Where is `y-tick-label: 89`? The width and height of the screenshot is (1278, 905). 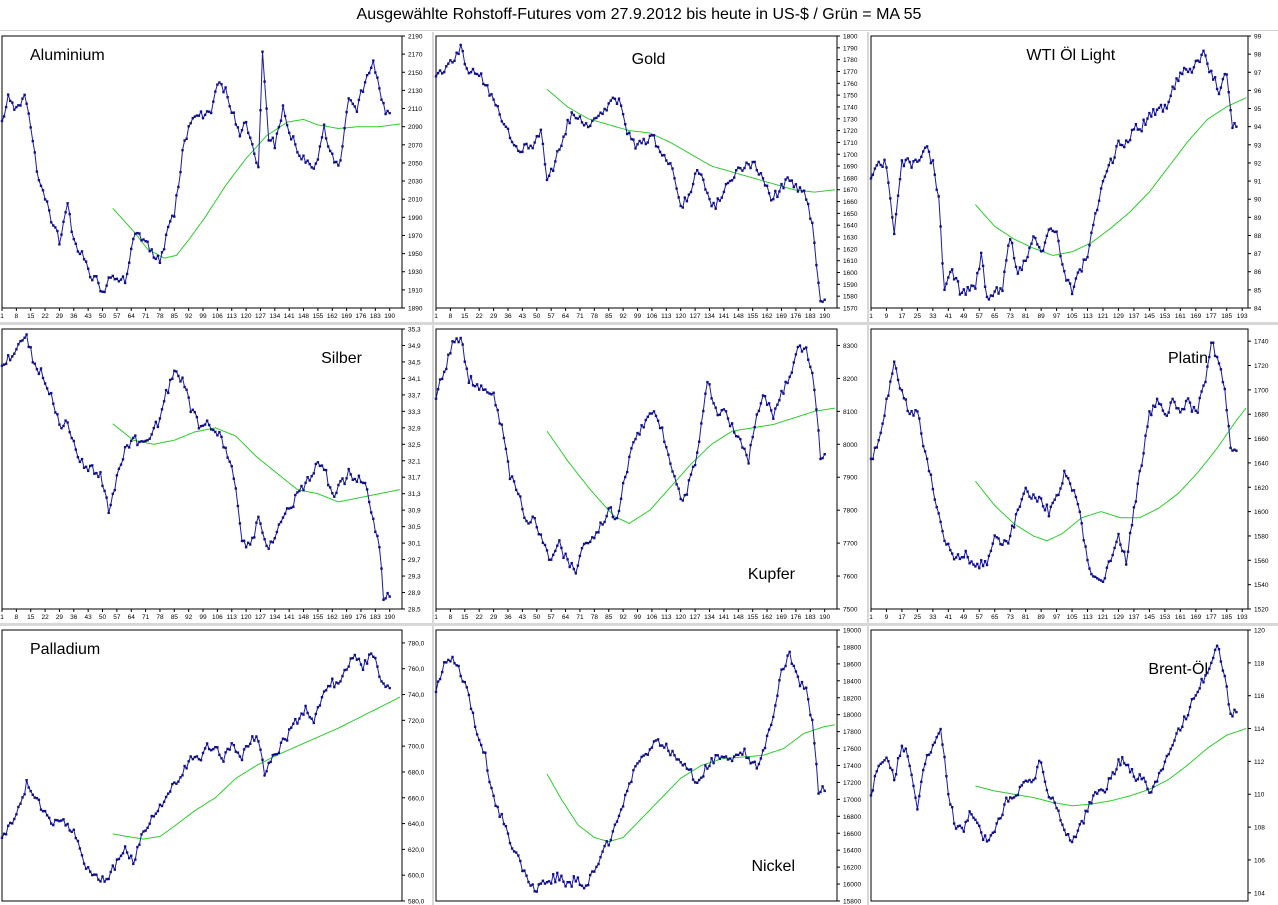 y-tick-label: 89 is located at coordinates (1258, 218).